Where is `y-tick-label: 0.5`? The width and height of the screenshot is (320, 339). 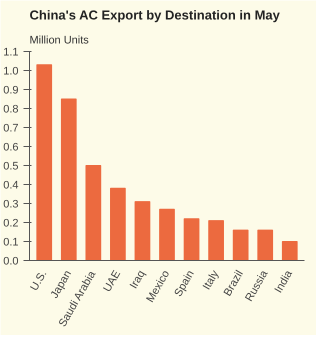
y-tick-label: 0.5 is located at coordinates (11, 166).